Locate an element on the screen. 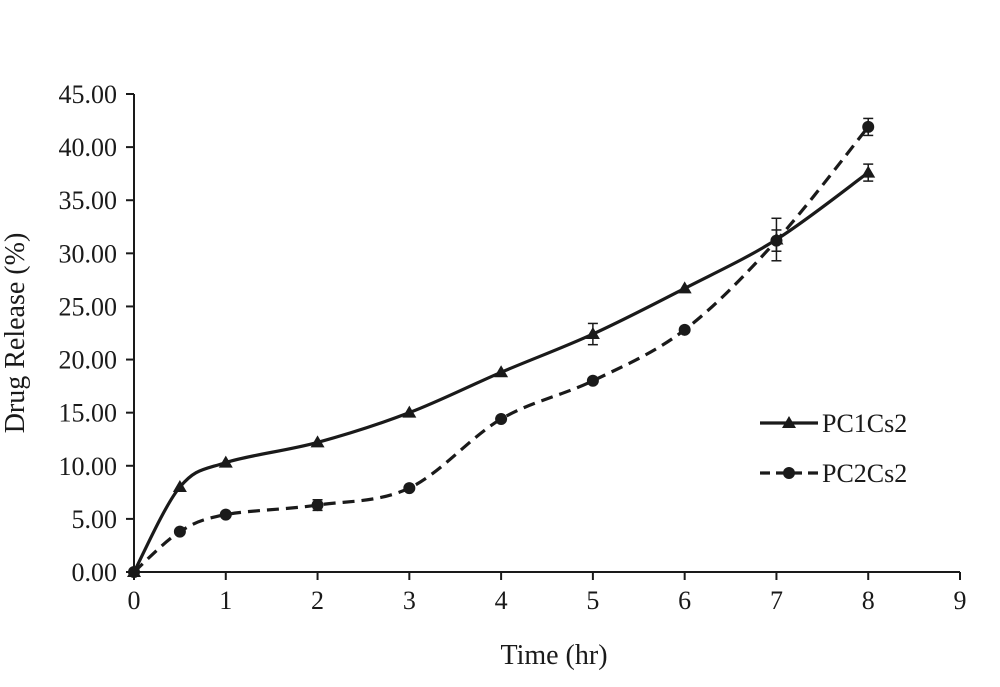  legend: PC1Cs2 PC2Cs2 is located at coordinates (833, 448).